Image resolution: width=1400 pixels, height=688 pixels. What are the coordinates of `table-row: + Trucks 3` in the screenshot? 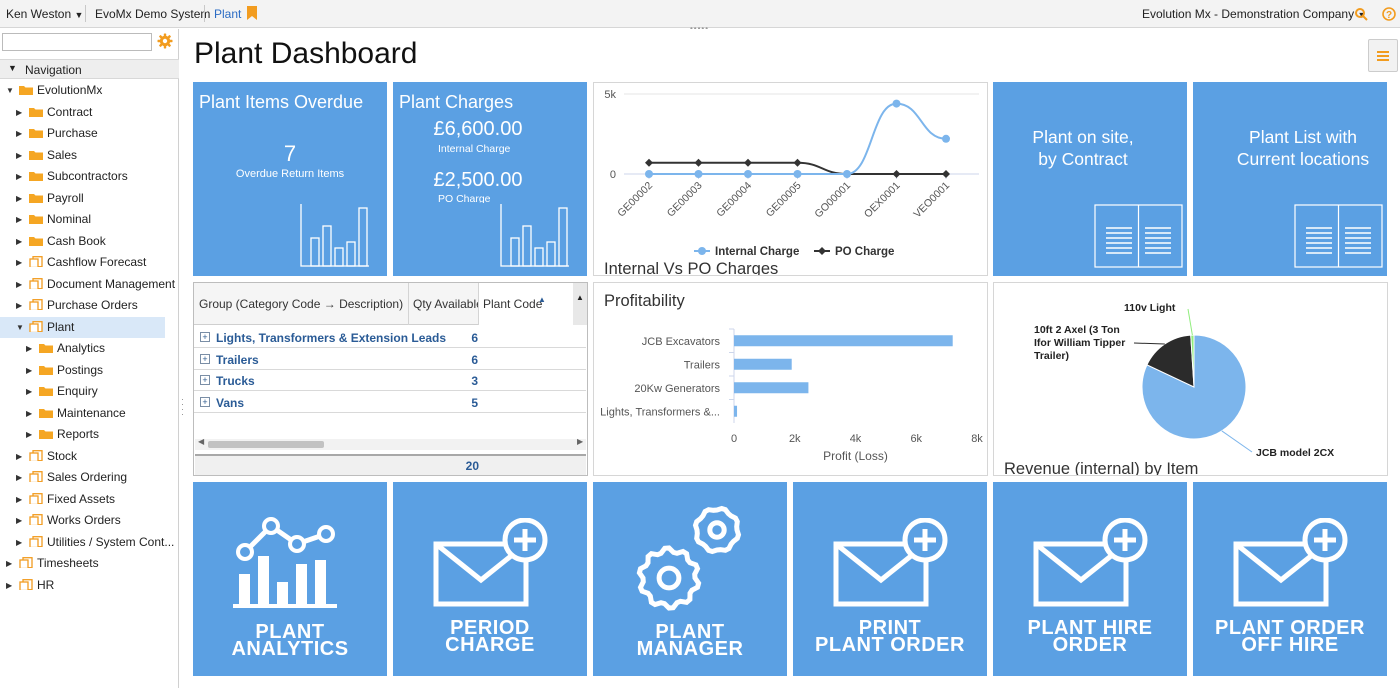 It's located at (390, 380).